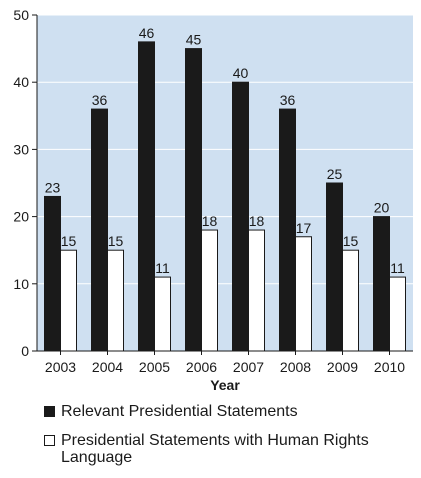 This screenshot has width=421, height=478. What do you see at coordinates (335, 174) in the screenshot?
I see `data-label: 25` at bounding box center [335, 174].